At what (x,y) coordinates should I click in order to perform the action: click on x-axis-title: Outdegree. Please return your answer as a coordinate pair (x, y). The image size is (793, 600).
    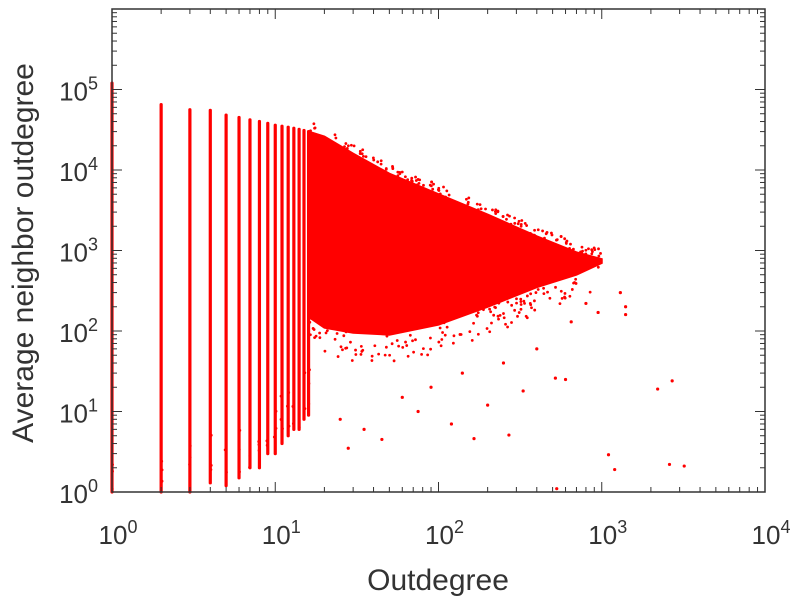
    Looking at the image, I should click on (438, 580).